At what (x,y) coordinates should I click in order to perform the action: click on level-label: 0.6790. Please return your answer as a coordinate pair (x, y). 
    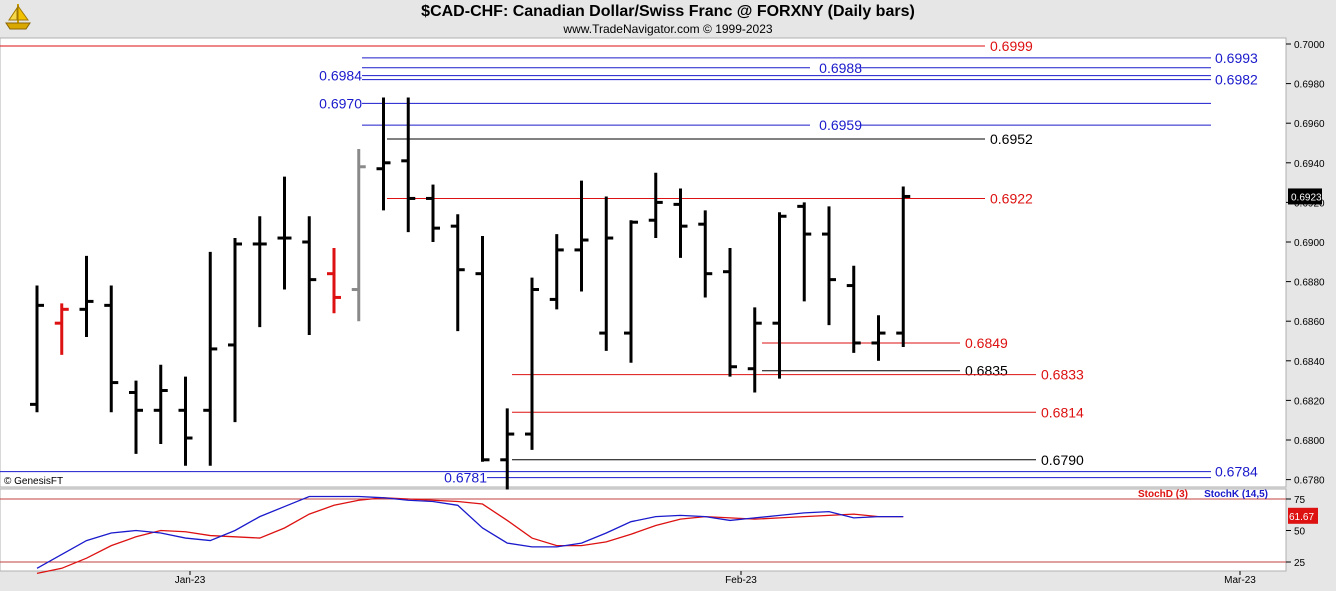
    Looking at the image, I should click on (1062, 460).